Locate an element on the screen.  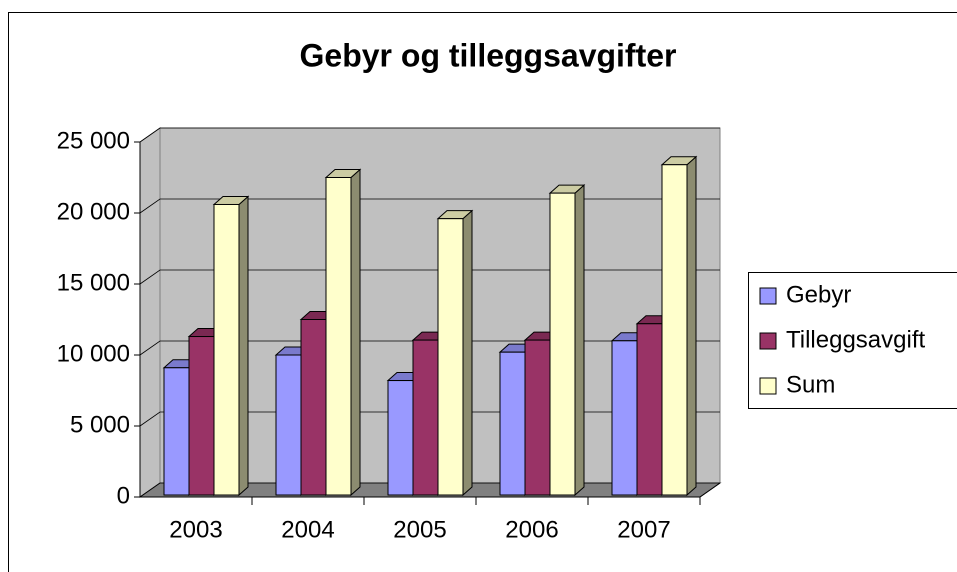
side-wall is located at coordinates (150, 312).